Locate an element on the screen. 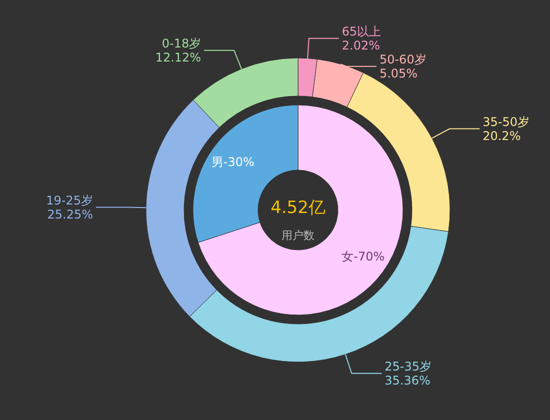 The image size is (550, 420). data-label: 20.2% is located at coordinates (501, 135).